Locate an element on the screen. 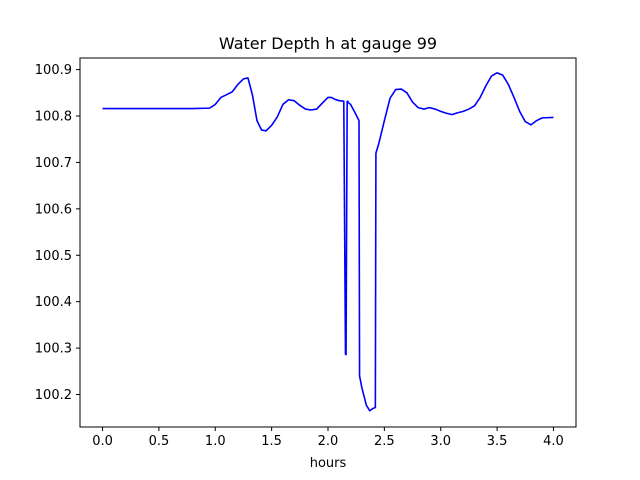  x-tick-label: 3.0 is located at coordinates (440, 441).